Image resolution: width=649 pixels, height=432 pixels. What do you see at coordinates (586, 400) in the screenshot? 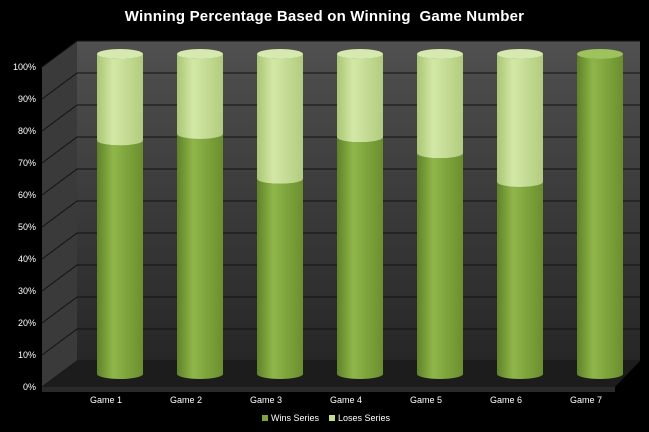
I see `x-tick-label: Game 7` at bounding box center [586, 400].